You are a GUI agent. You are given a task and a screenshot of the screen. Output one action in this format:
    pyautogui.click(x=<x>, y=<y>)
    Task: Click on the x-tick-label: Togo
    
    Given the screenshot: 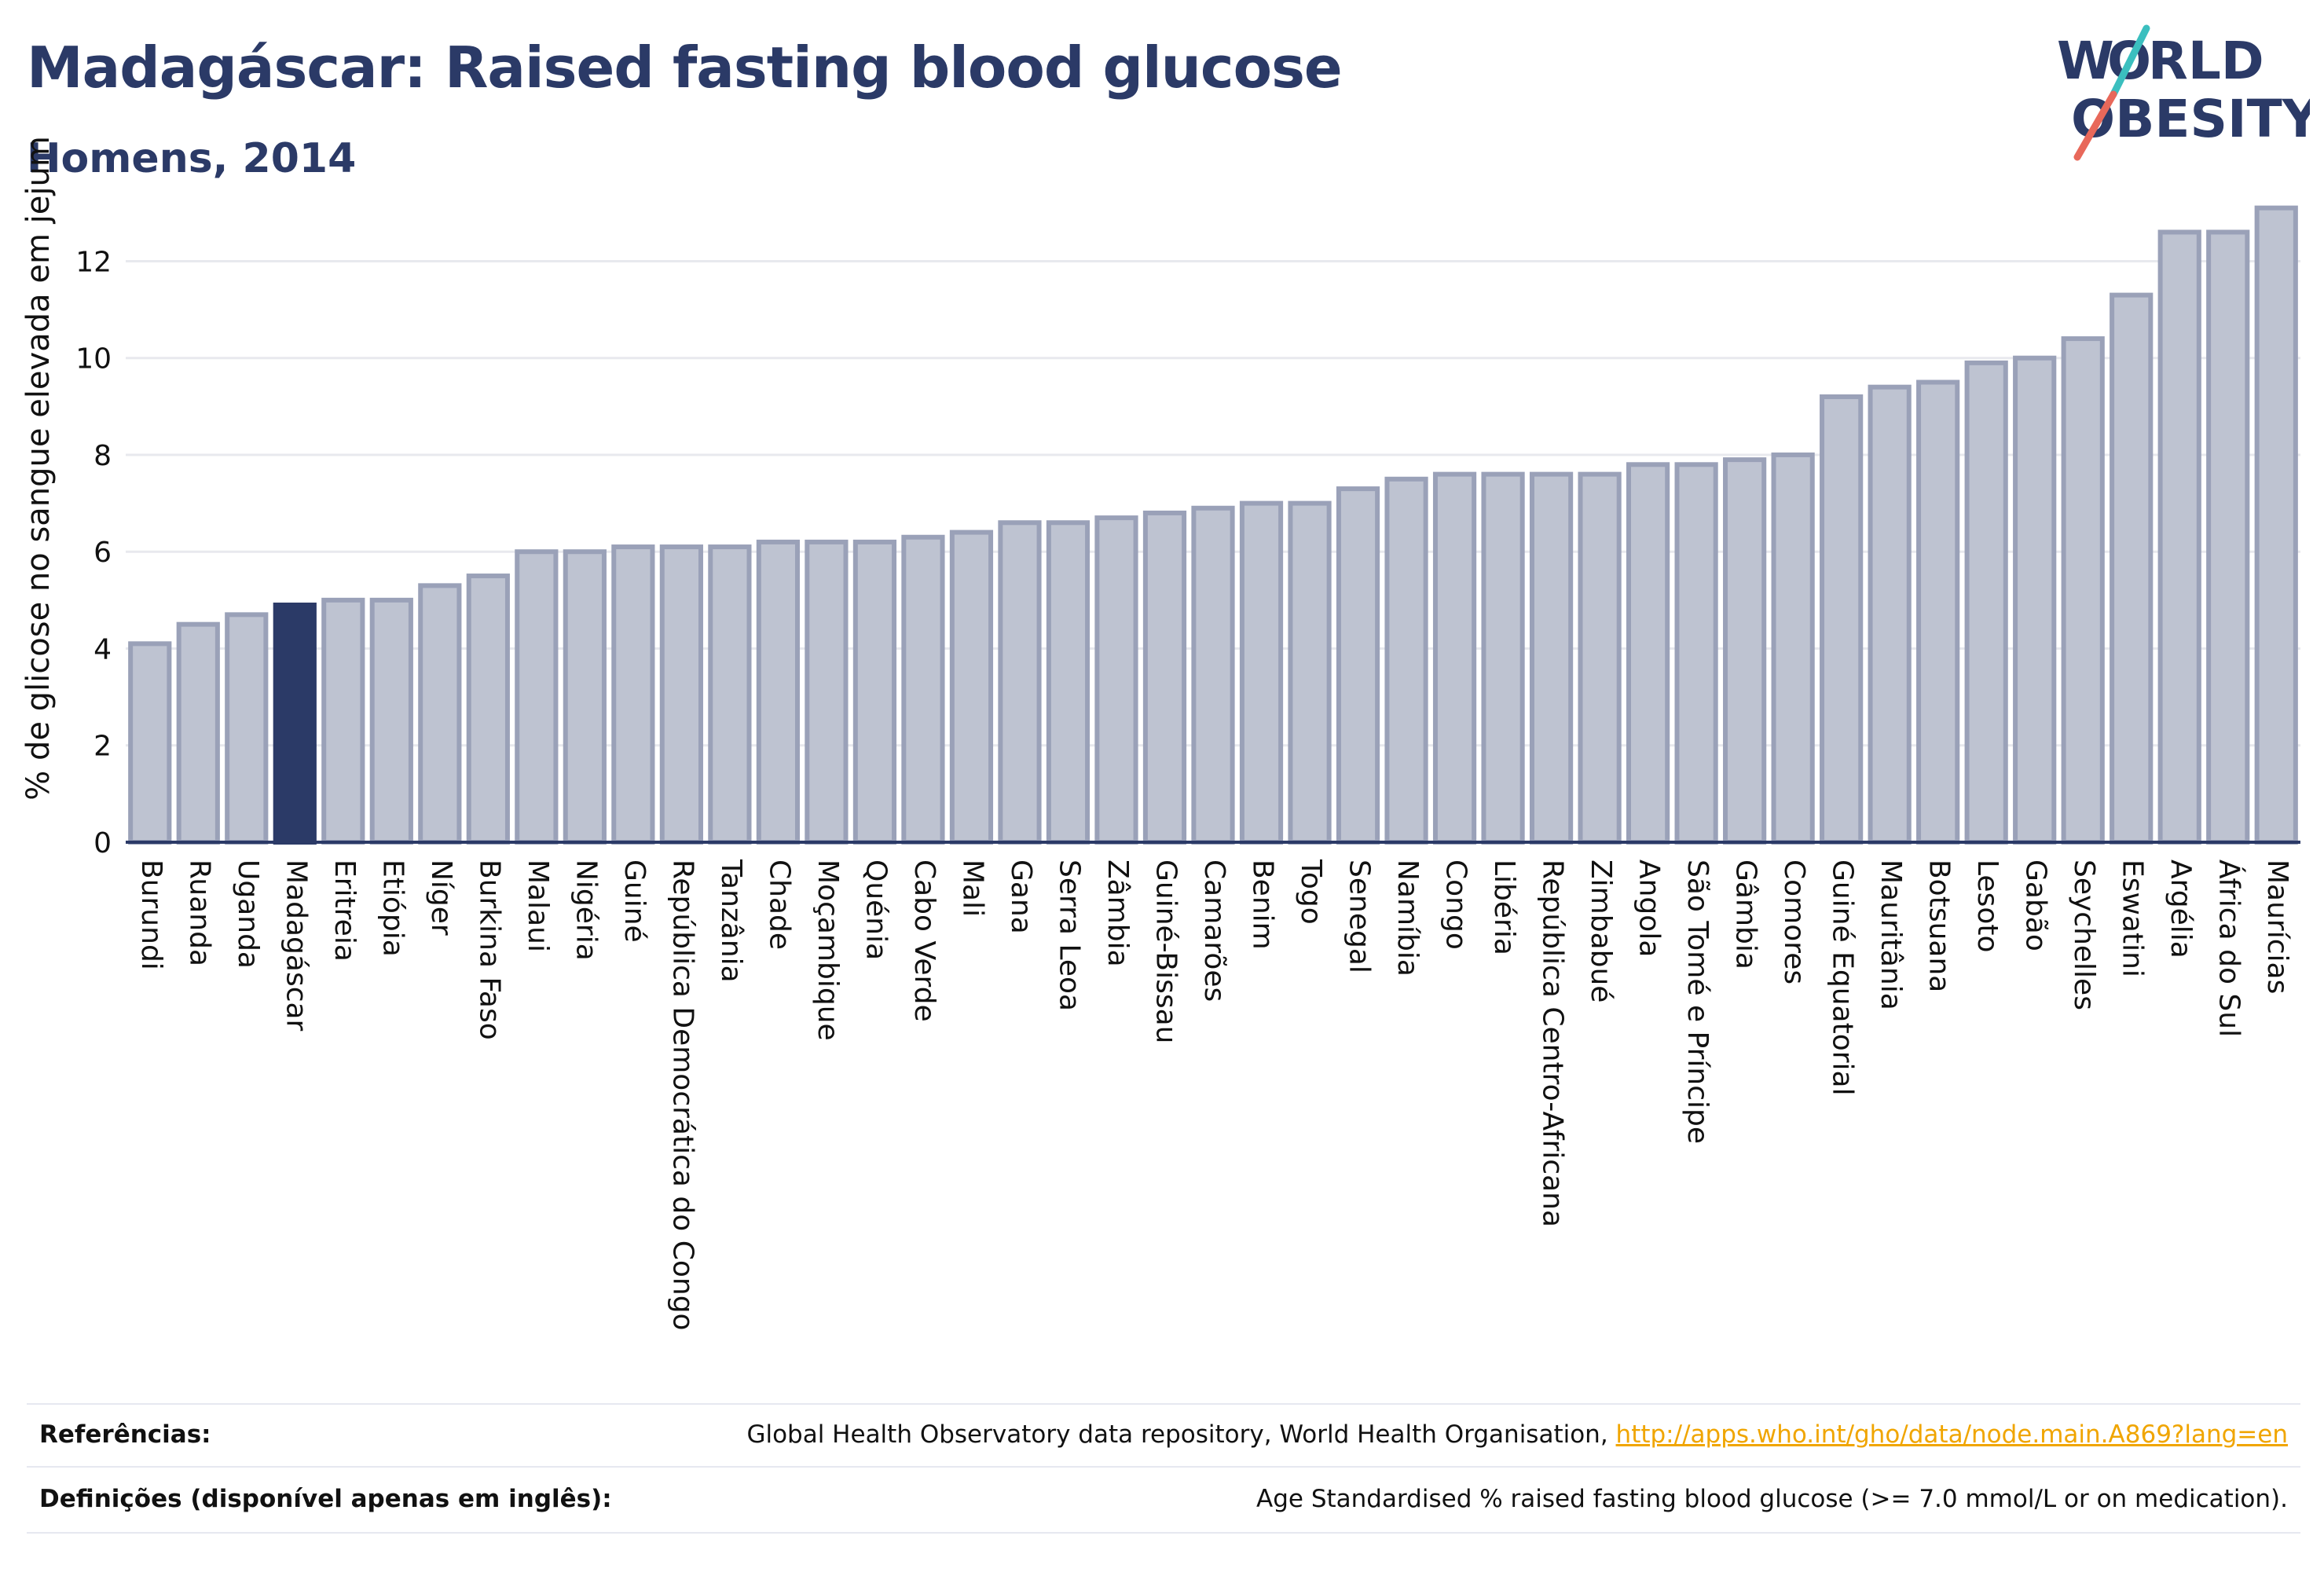 What is the action you would take?
    pyautogui.click(x=1311, y=892)
    